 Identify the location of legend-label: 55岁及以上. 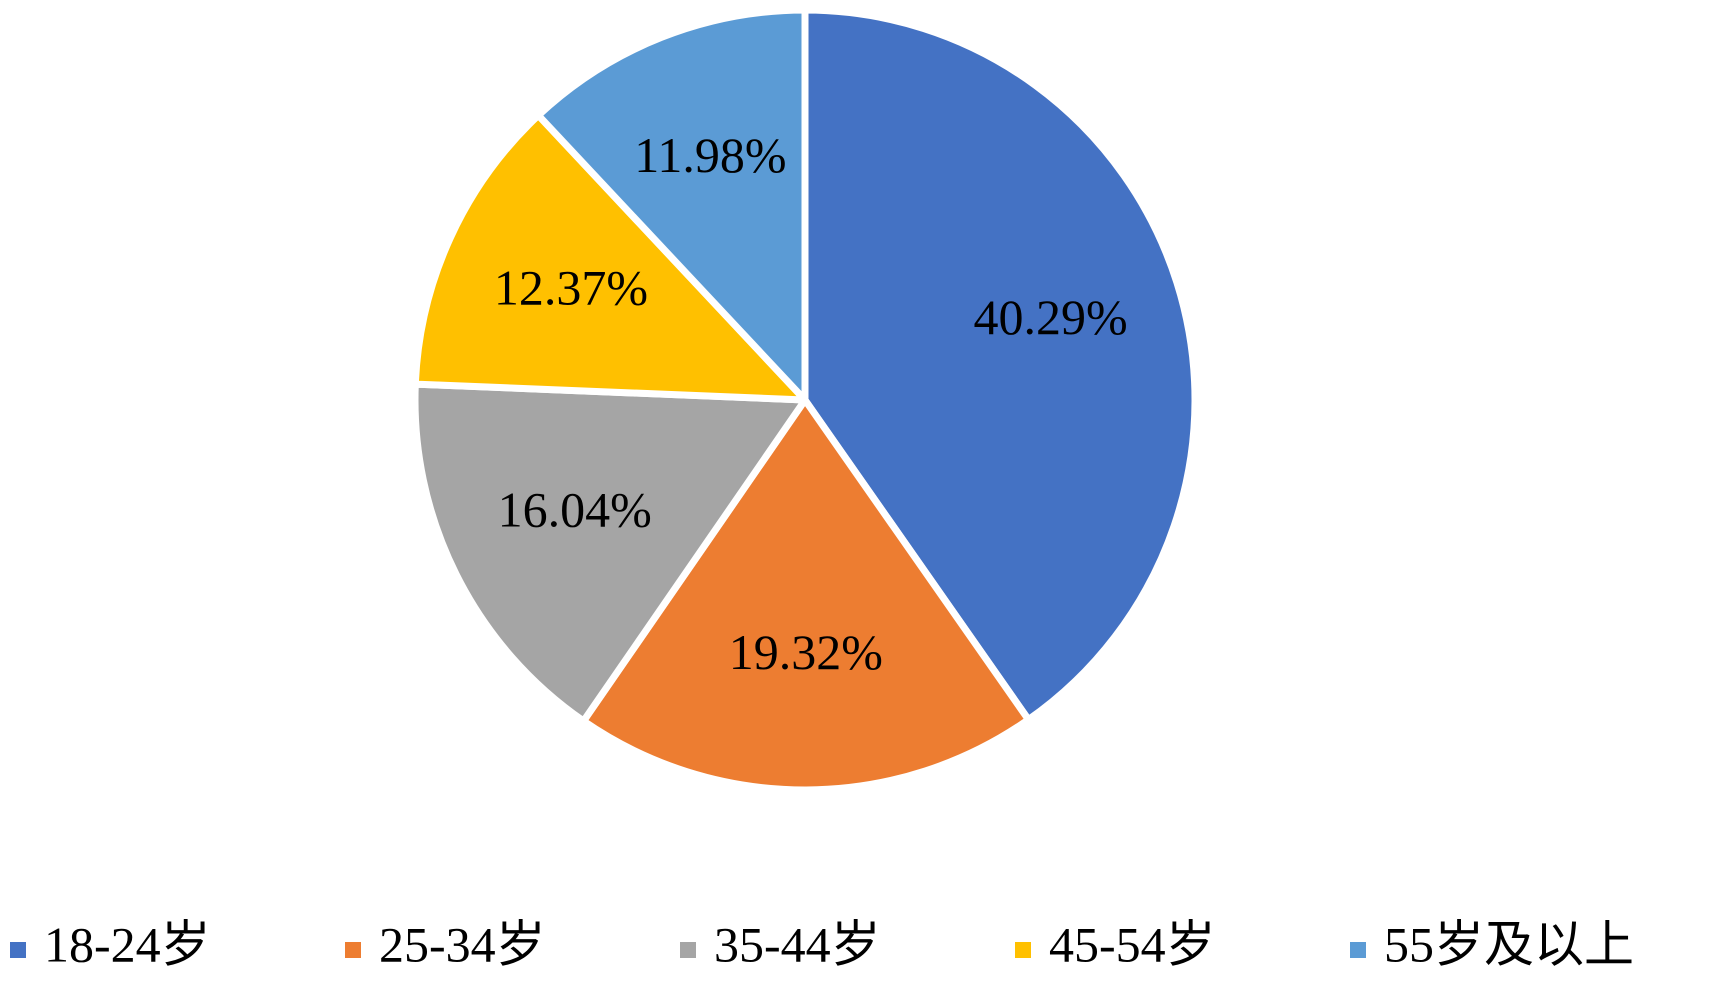
(1509, 944).